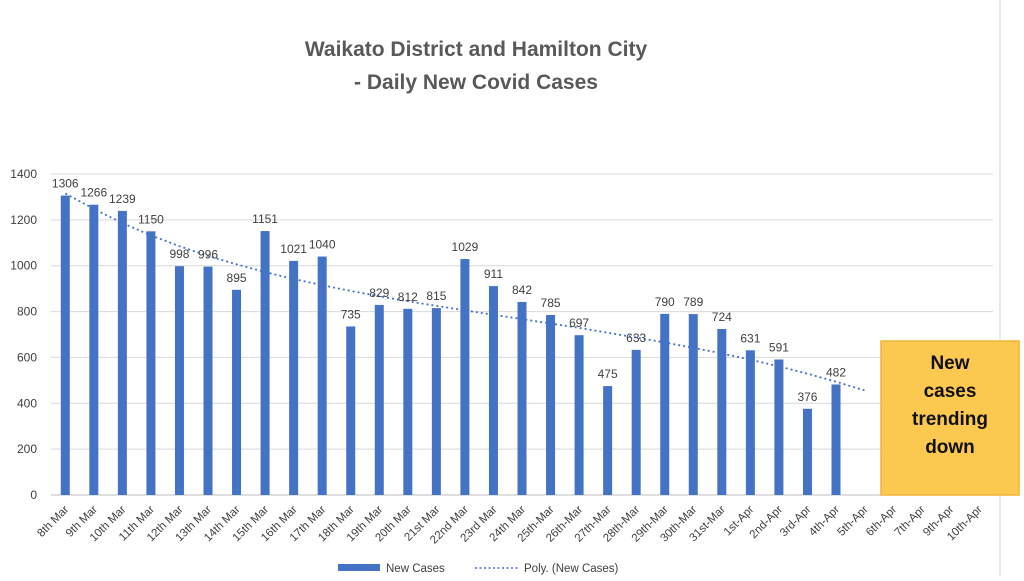 Image resolution: width=1024 pixels, height=581 pixels. What do you see at coordinates (779, 347) in the screenshot?
I see `data-label: 591` at bounding box center [779, 347].